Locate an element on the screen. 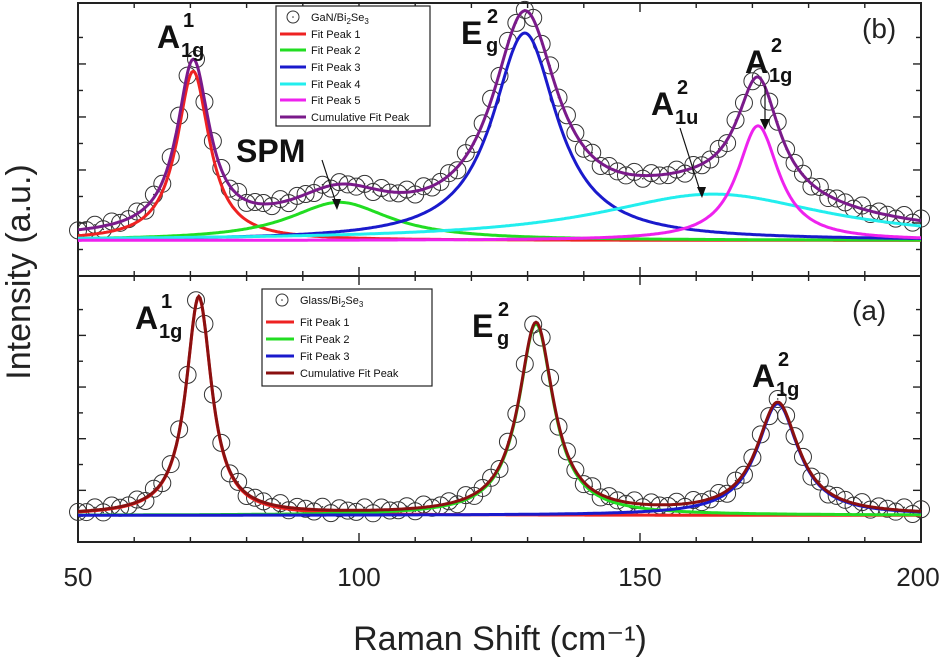 The width and height of the screenshot is (947, 660). annot-a-a1g: A 1 1g is located at coordinates (158, 317).